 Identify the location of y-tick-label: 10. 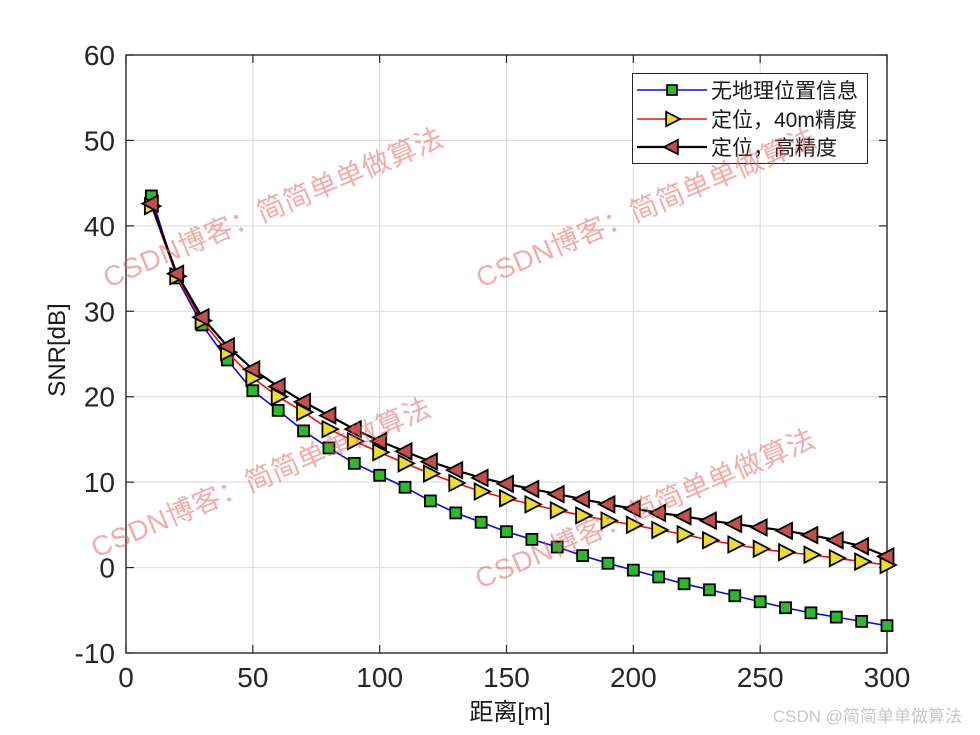
(99, 482).